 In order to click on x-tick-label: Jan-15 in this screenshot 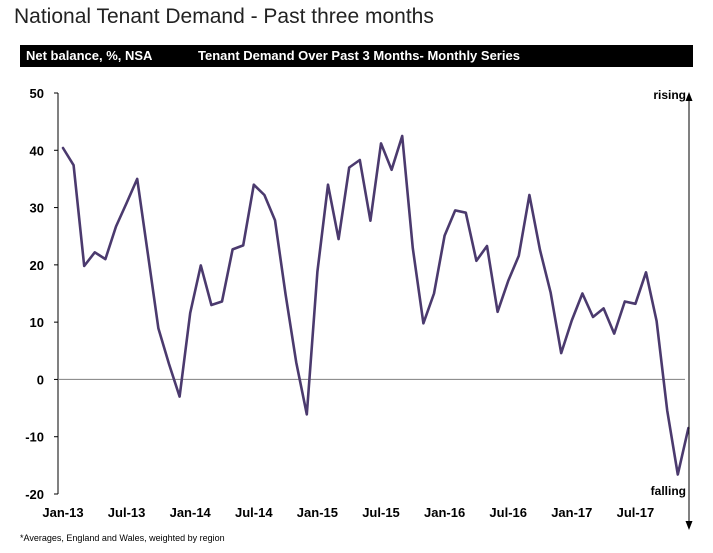, I will do `click(317, 512)`.